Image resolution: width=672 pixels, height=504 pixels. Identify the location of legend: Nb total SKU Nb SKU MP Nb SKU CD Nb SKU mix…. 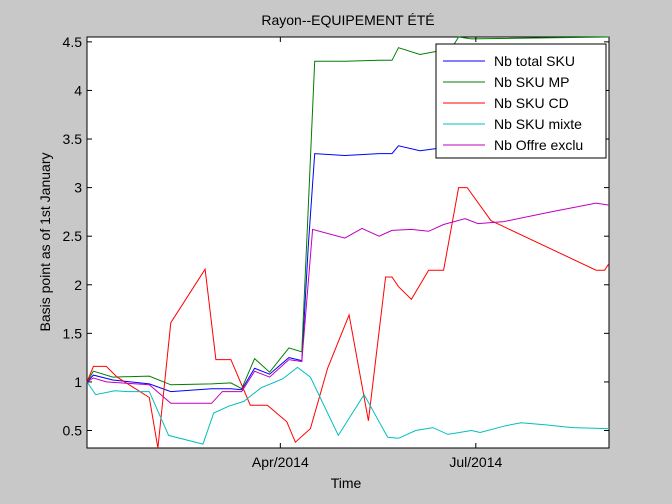
(521, 101).